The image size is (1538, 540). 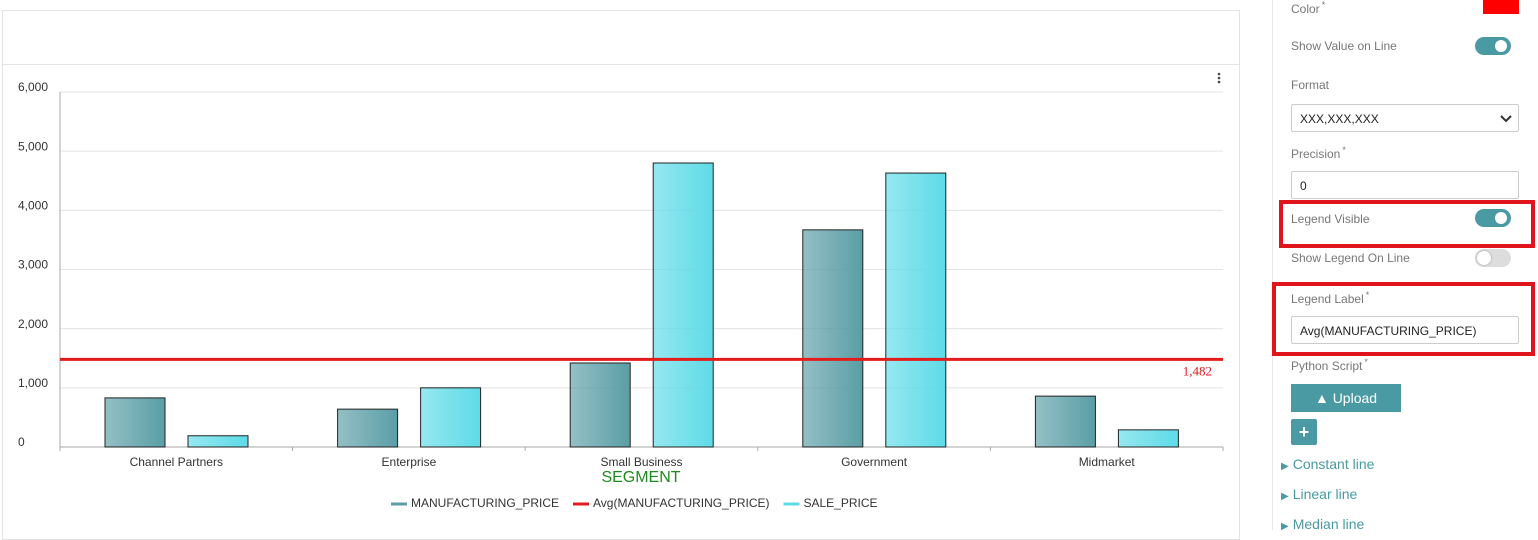 What do you see at coordinates (681, 503) in the screenshot?
I see `legend-label: Avg(MANUFACTURING_PRICE)` at bounding box center [681, 503].